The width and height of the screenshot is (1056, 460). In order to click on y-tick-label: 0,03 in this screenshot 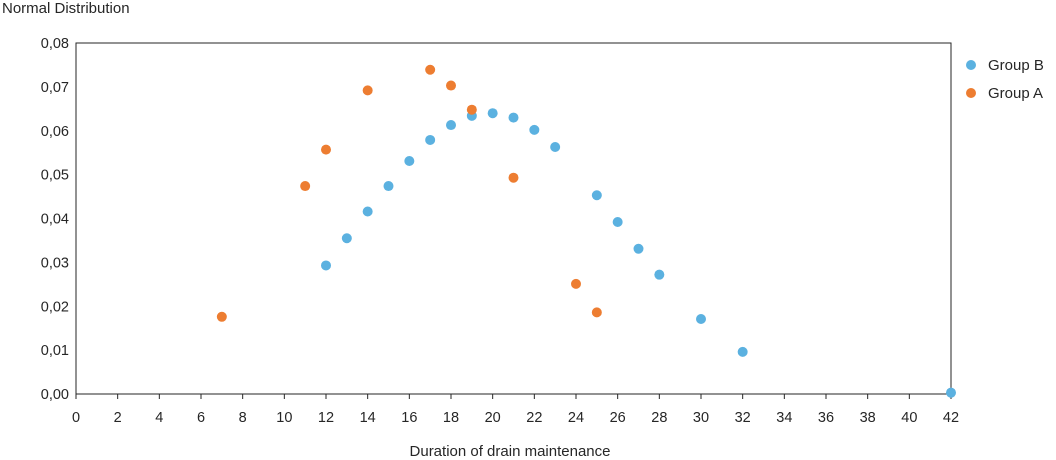, I will do `click(55, 263)`.